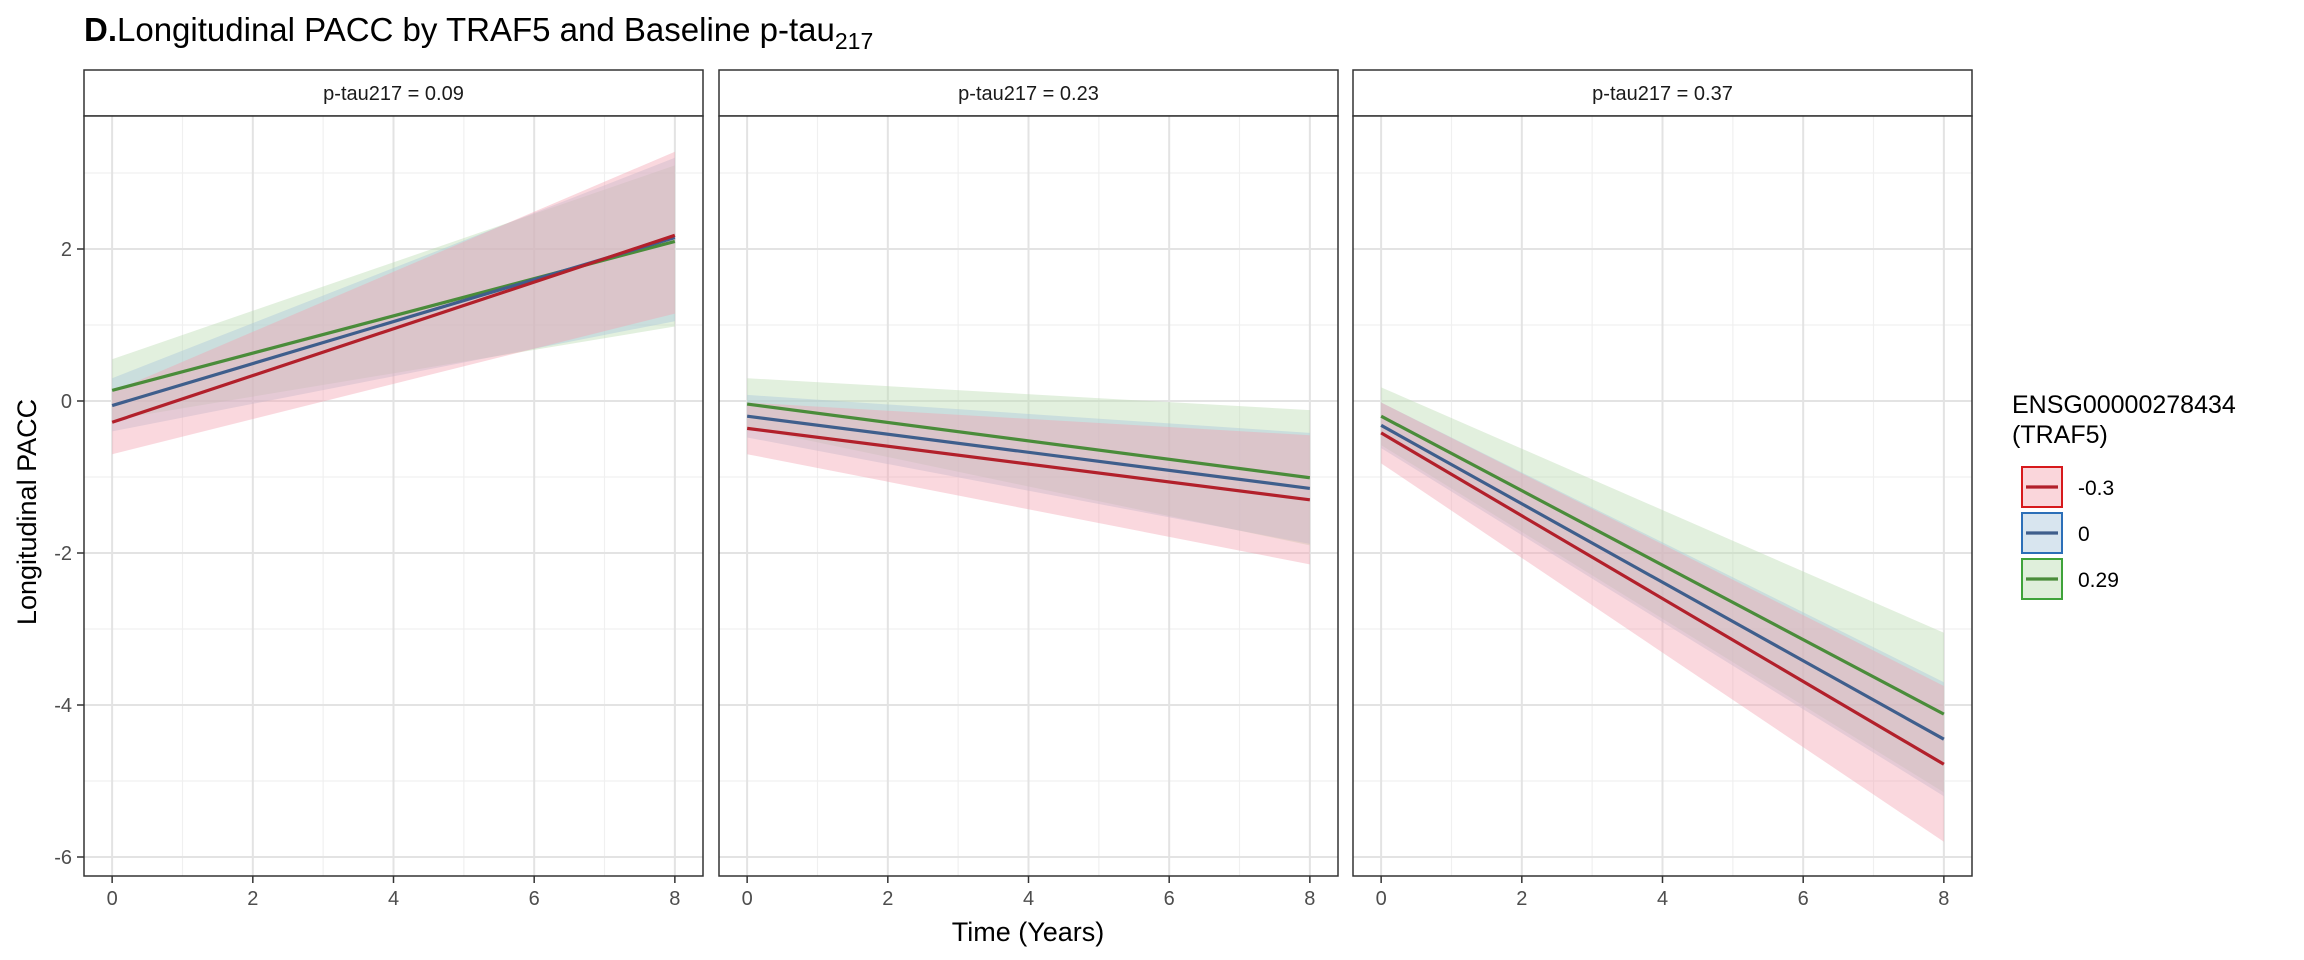 The height and width of the screenshot is (960, 2304). I want to click on legend-item: 0.29, so click(2070, 579).